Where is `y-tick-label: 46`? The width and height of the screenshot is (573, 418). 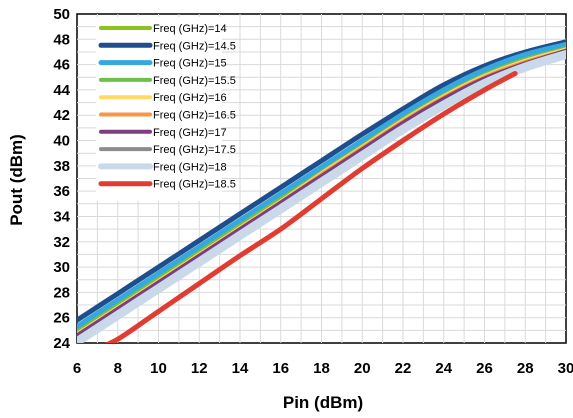
y-tick-label: 46 is located at coordinates (61, 65).